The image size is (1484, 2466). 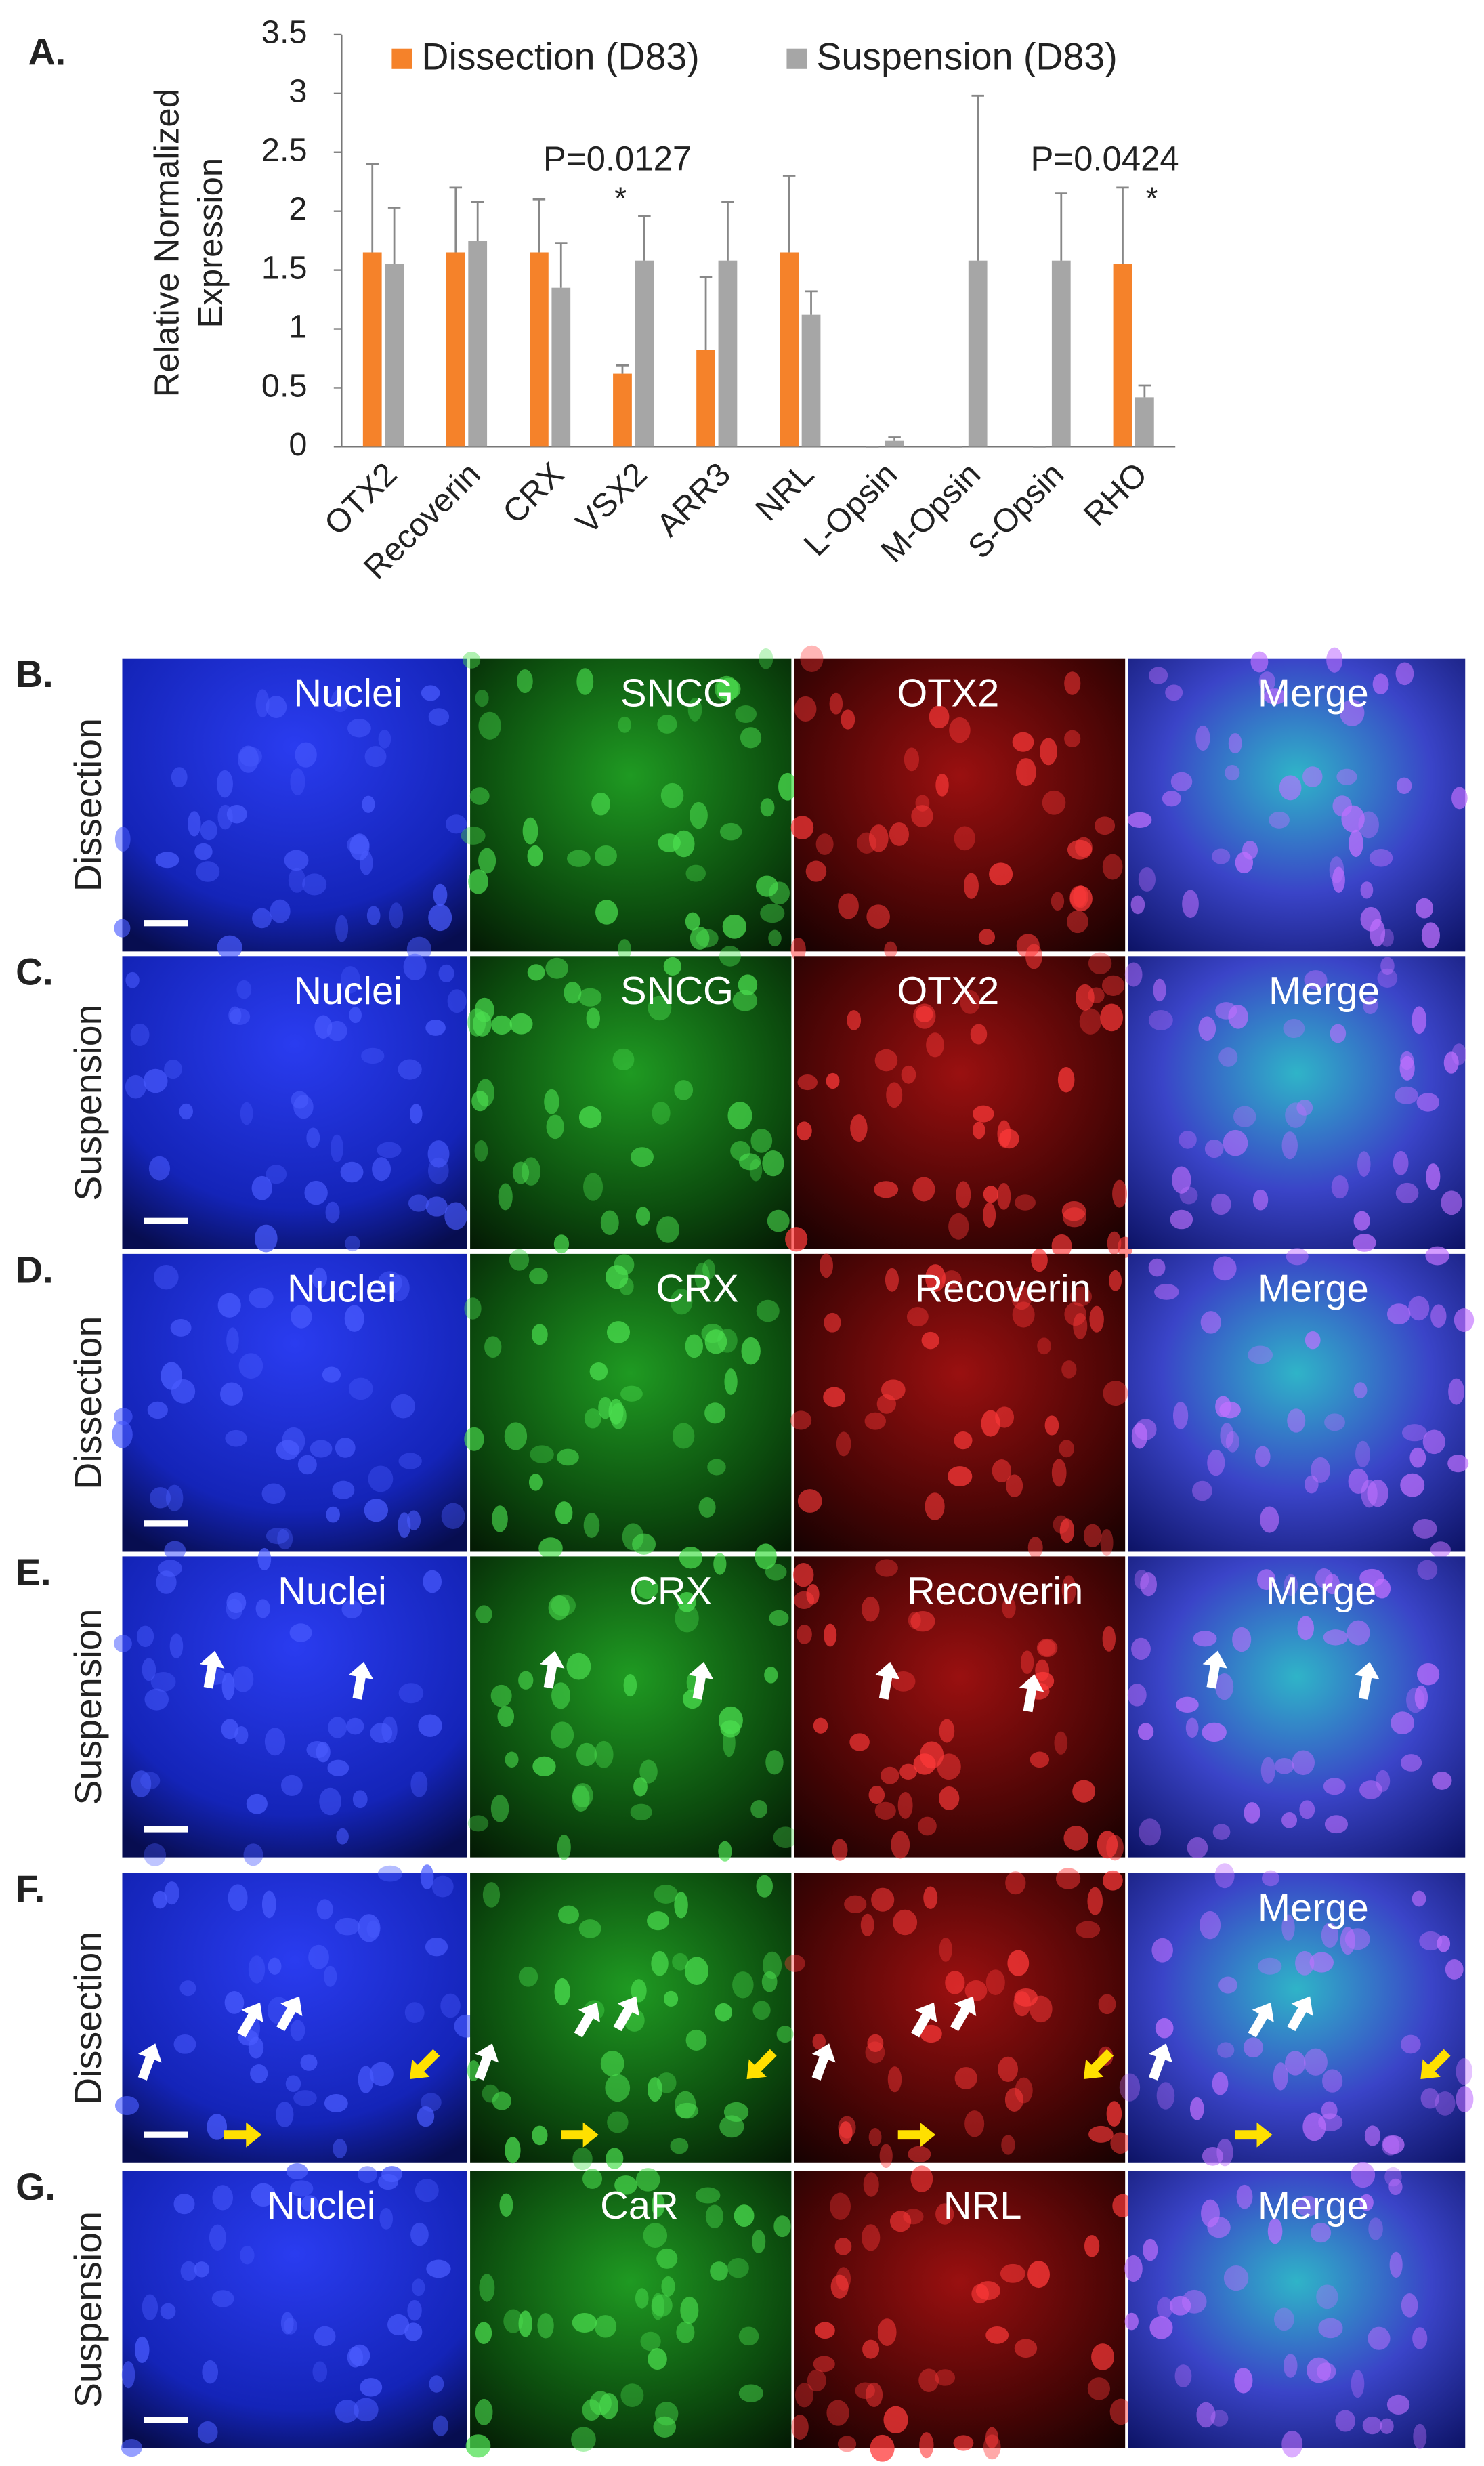 What do you see at coordinates (88, 1707) in the screenshot?
I see `row-label: Suspension` at bounding box center [88, 1707].